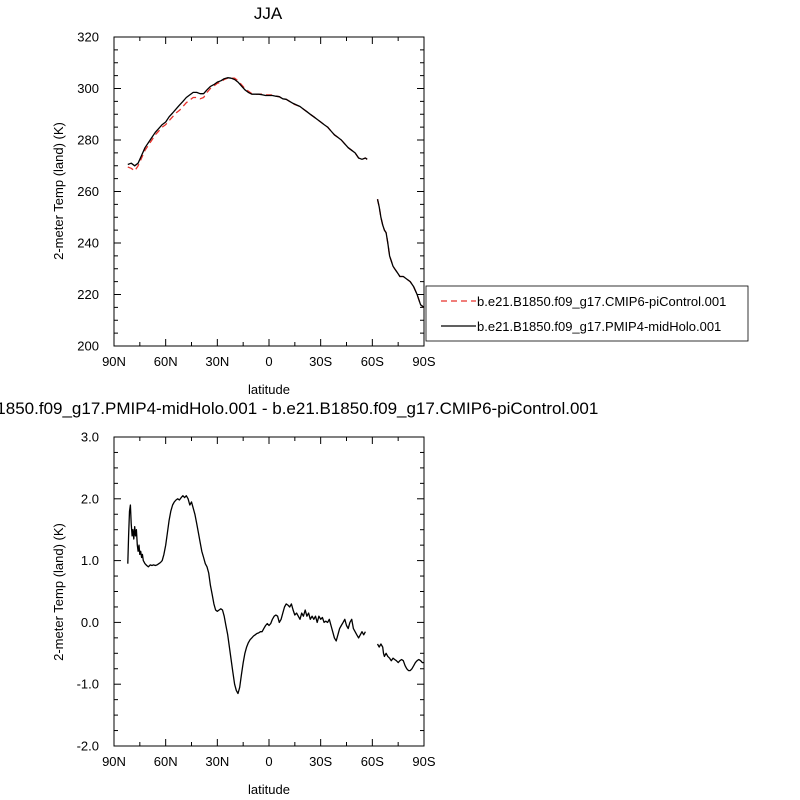 The width and height of the screenshot is (800, 800). What do you see at coordinates (268, 761) in the screenshot?
I see `bottom-x-tick-label: 0` at bounding box center [268, 761].